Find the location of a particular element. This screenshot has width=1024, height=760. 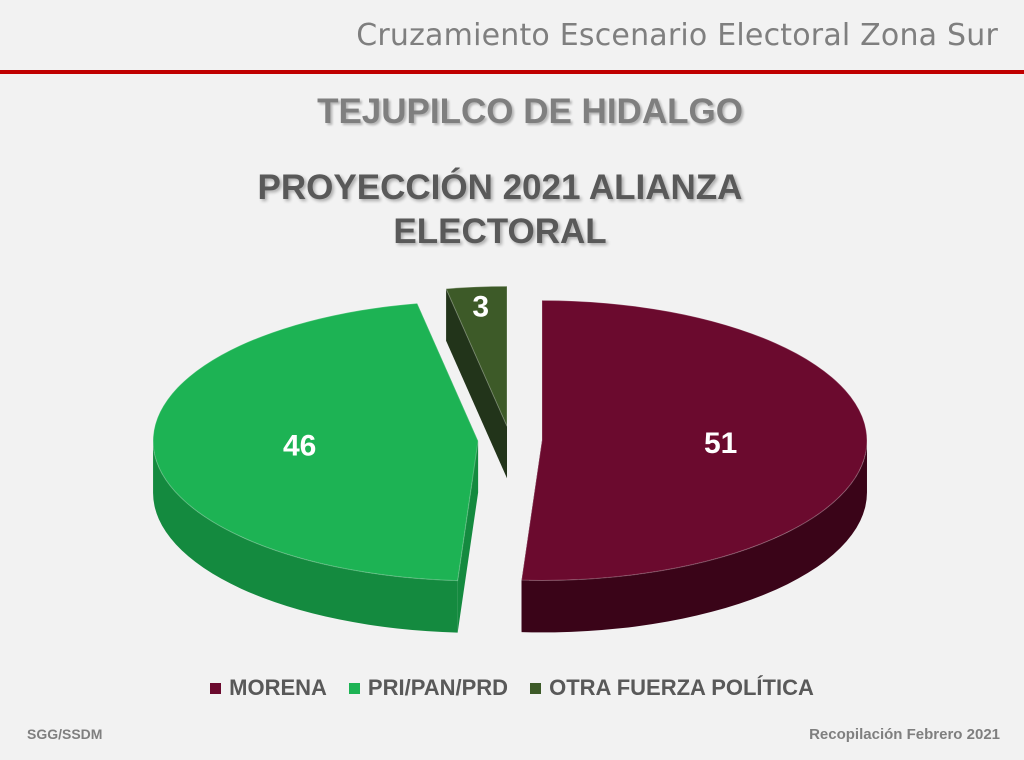

legend-item-otra-fuerza-politica: OTRA FUERZA POLÍTICA is located at coordinates (672, 688).